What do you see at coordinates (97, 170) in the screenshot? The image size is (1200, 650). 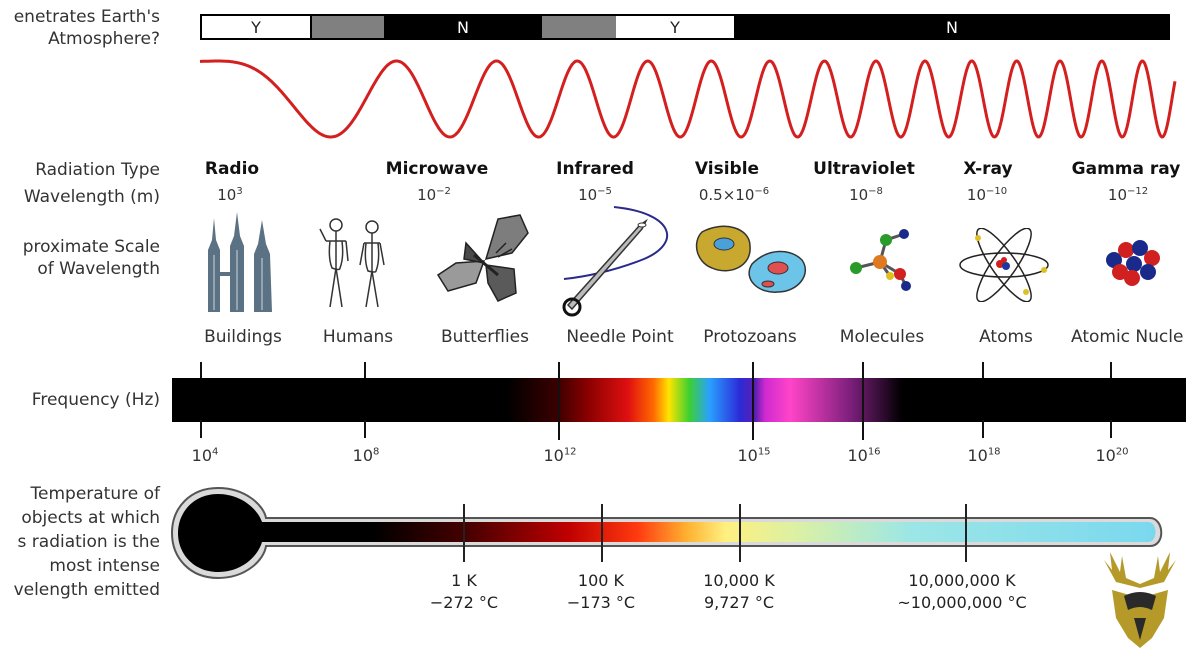 I see `radiation-type-row-label: Radiation Type` at bounding box center [97, 170].